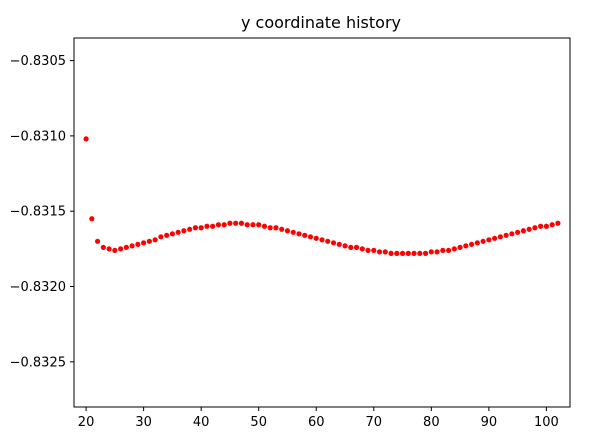 Image resolution: width=610 pixels, height=448 pixels. I want to click on chart-title: y coordinate history, so click(321, 22).